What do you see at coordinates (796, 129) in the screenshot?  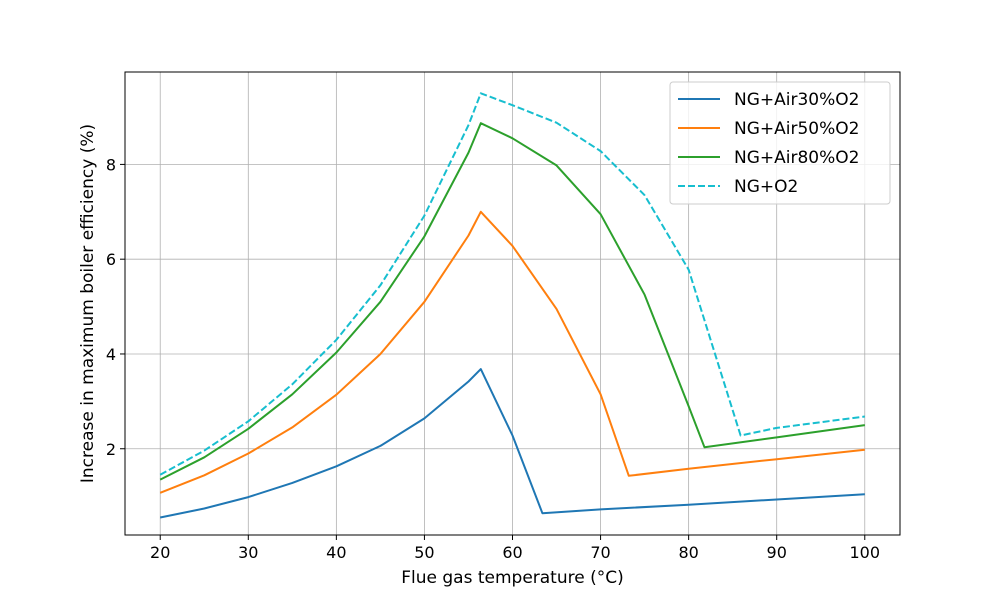 I see `legend-label: NG+Air50%O2` at bounding box center [796, 129].